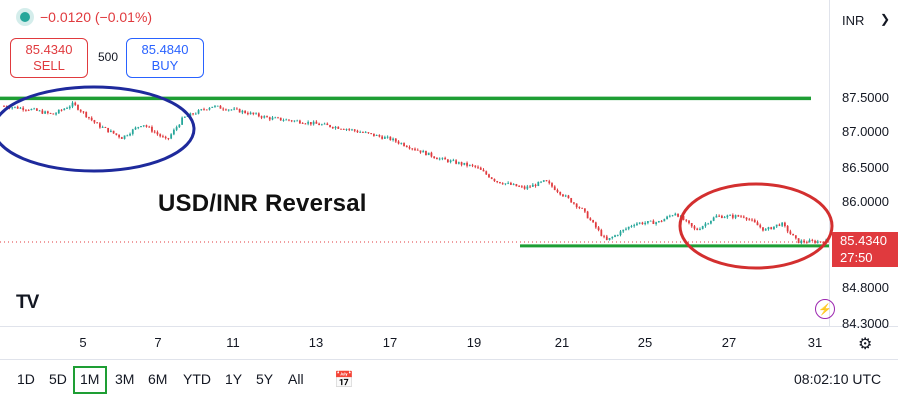  I want to click on lightning-icon: ⚡, so click(825, 309).